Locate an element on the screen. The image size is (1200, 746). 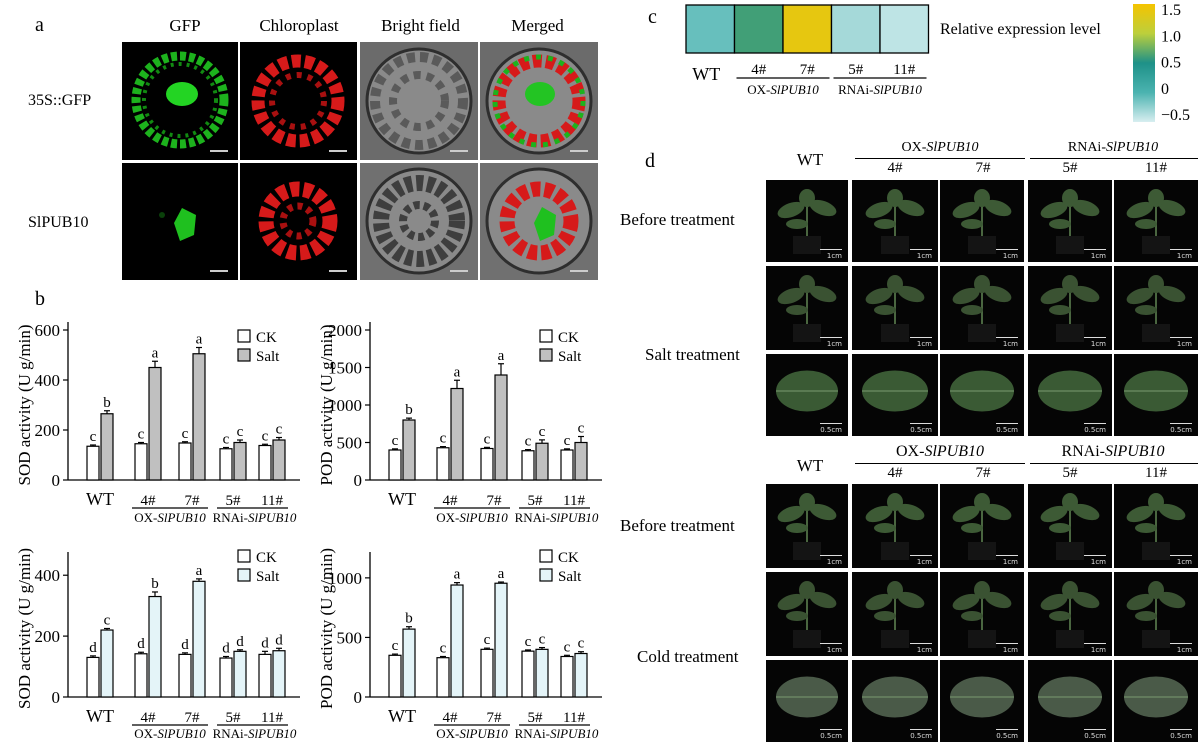
pod_cold-sig-salt-2: a is located at coordinates (501, 574).